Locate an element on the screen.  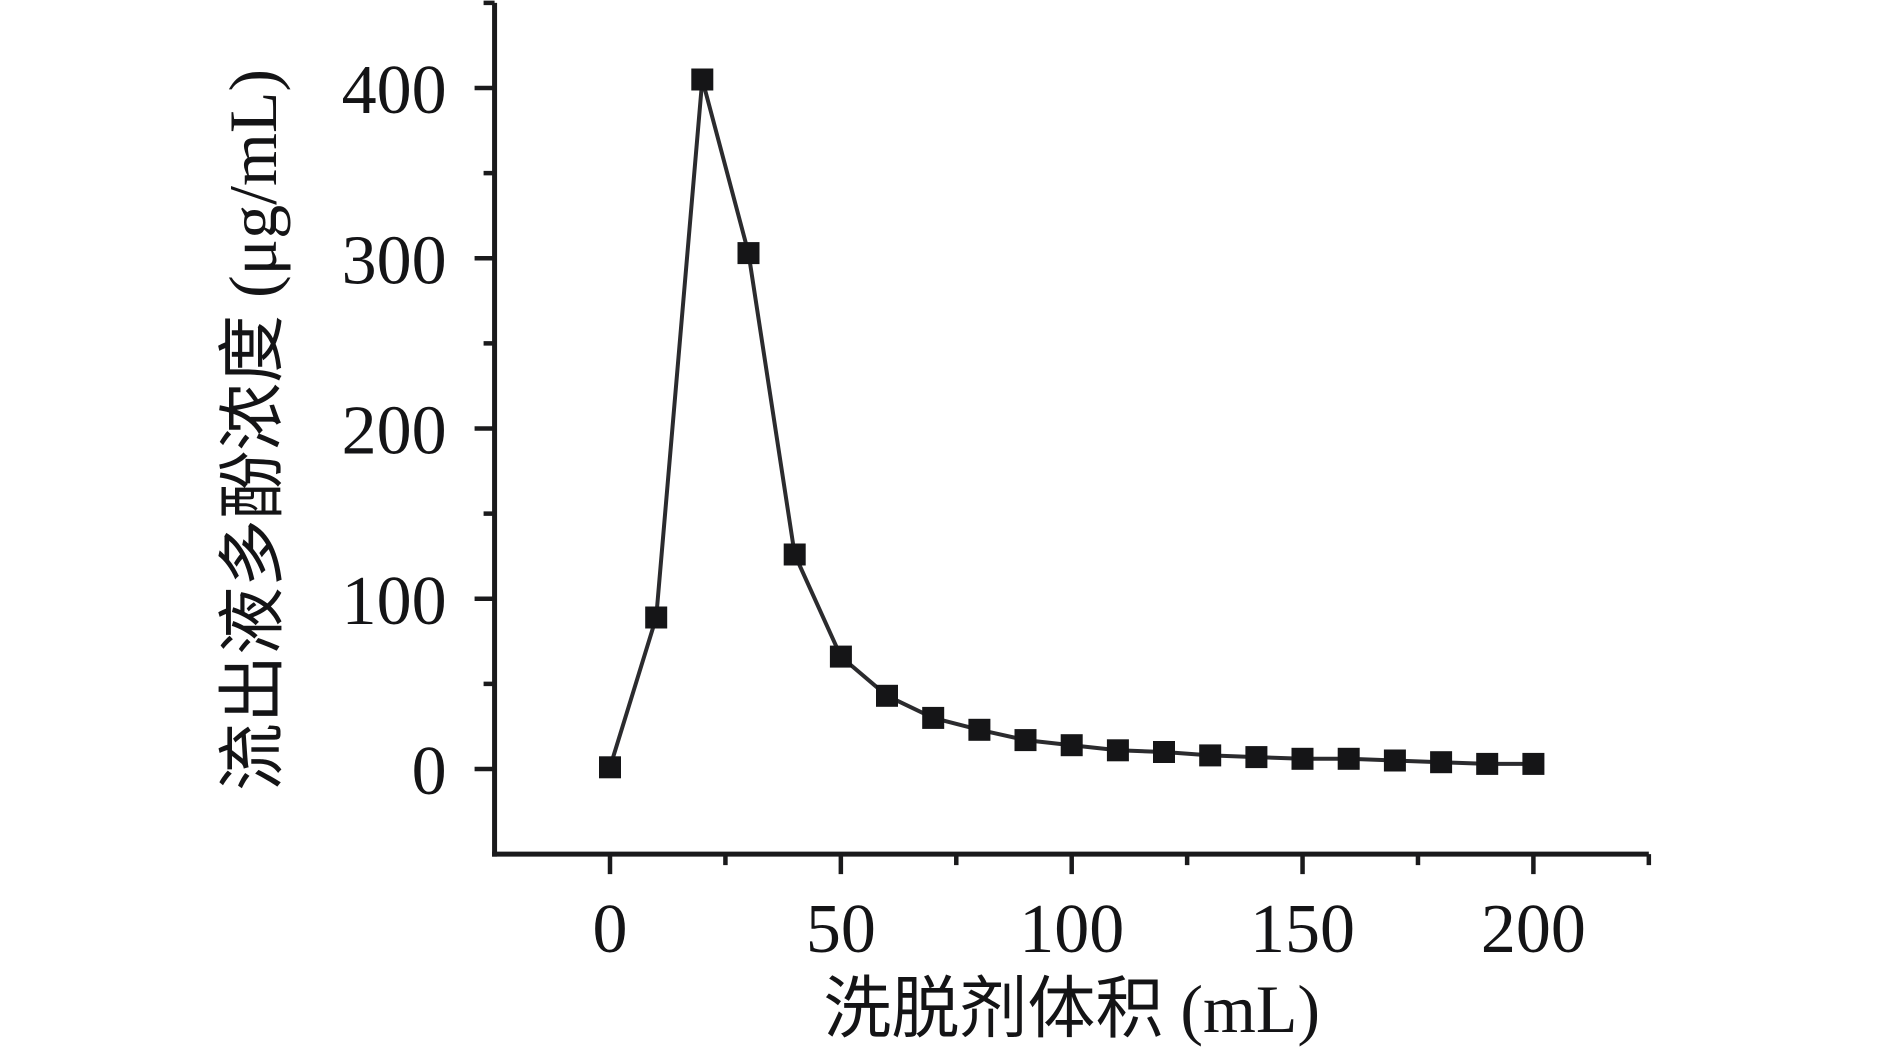
x-tick-label: 100 is located at coordinates (1071, 929).